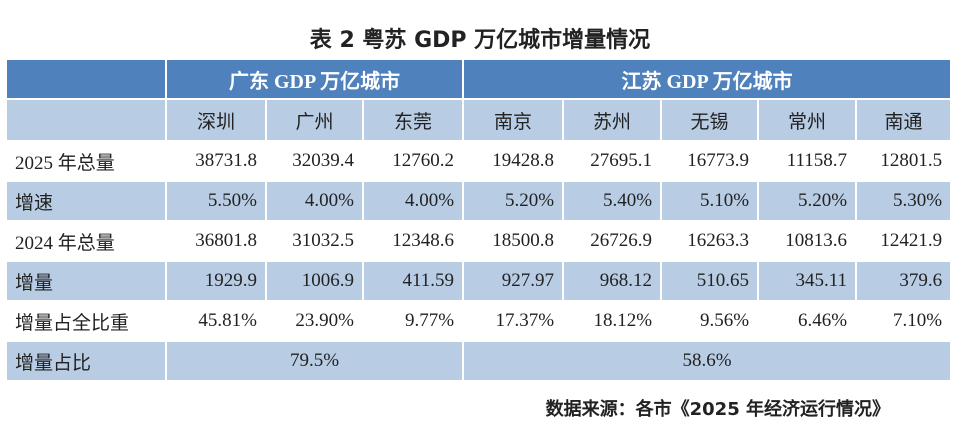 This screenshot has height=423, width=960. I want to click on data-cell: 19428.8, so click(513, 161).